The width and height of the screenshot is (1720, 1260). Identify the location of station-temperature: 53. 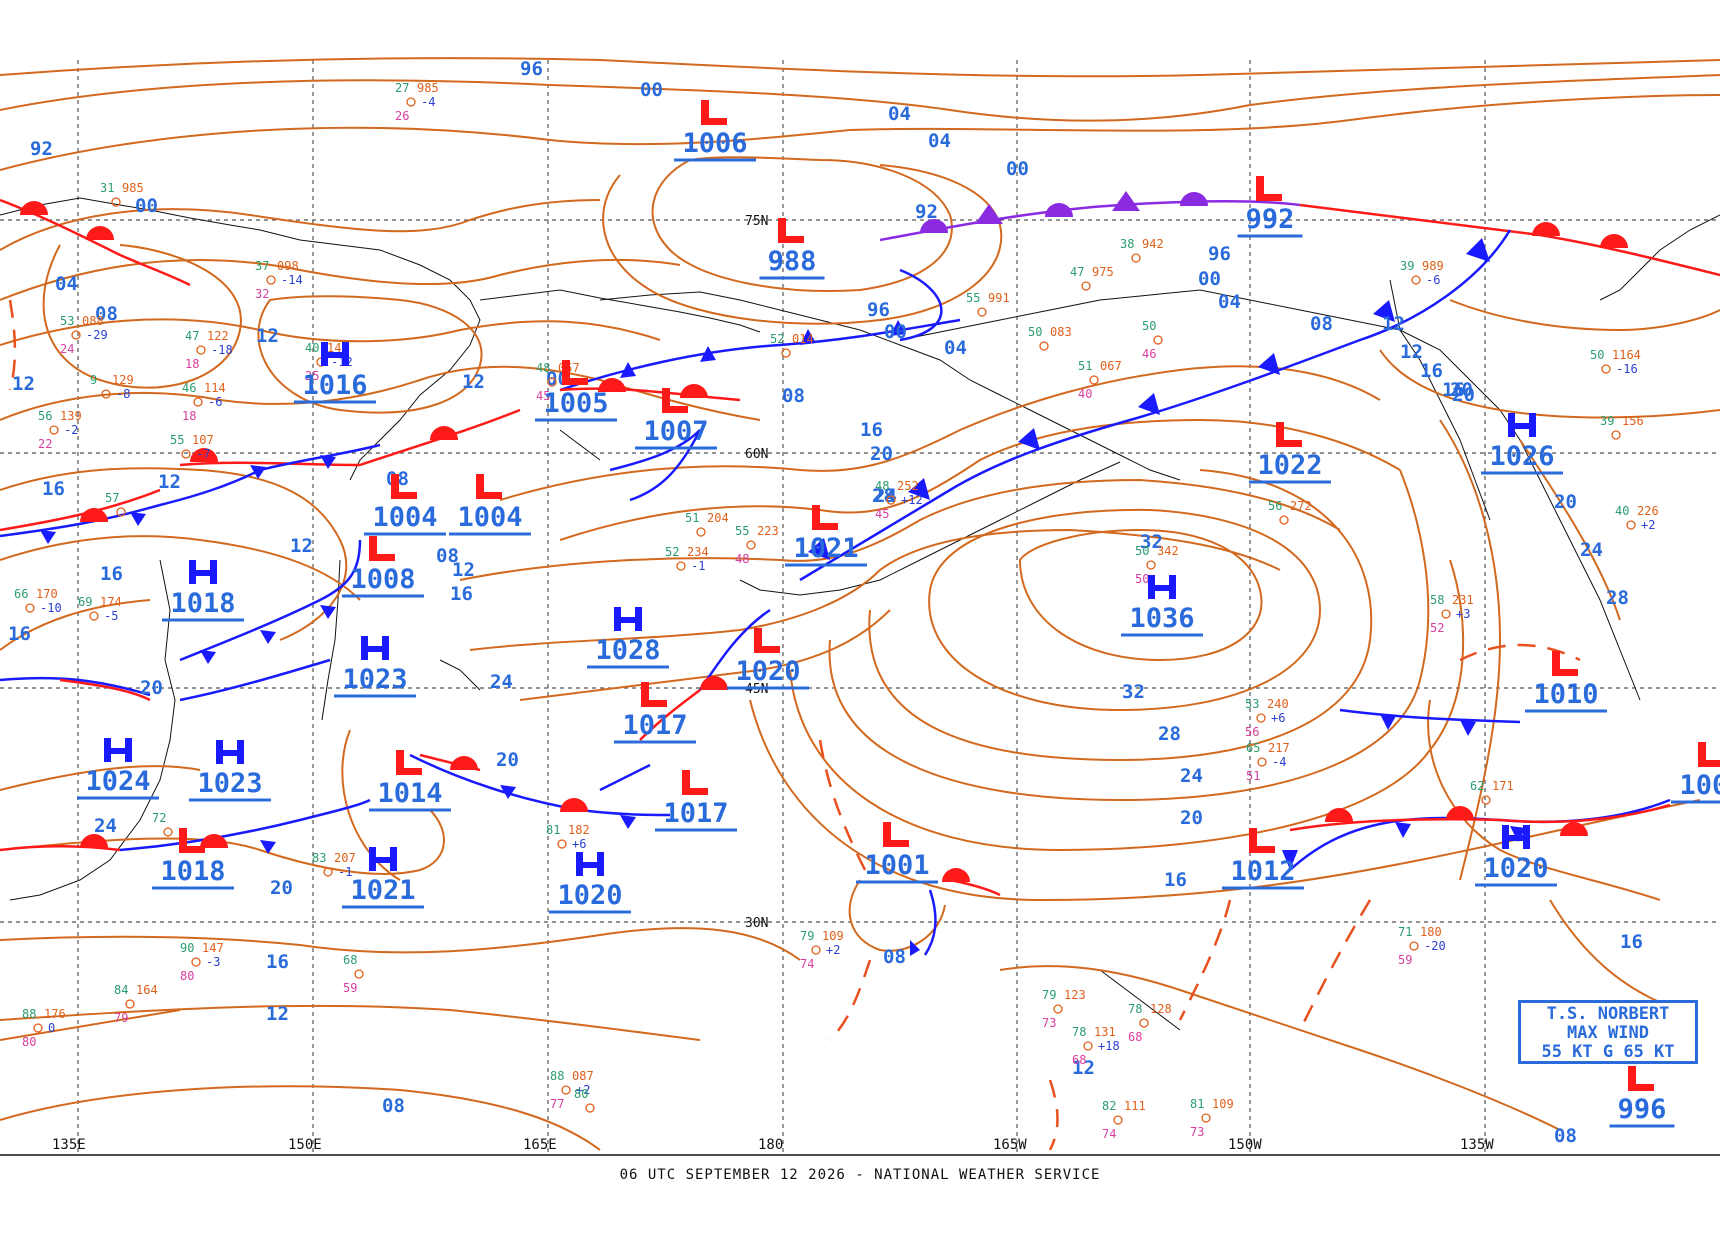
(67, 321).